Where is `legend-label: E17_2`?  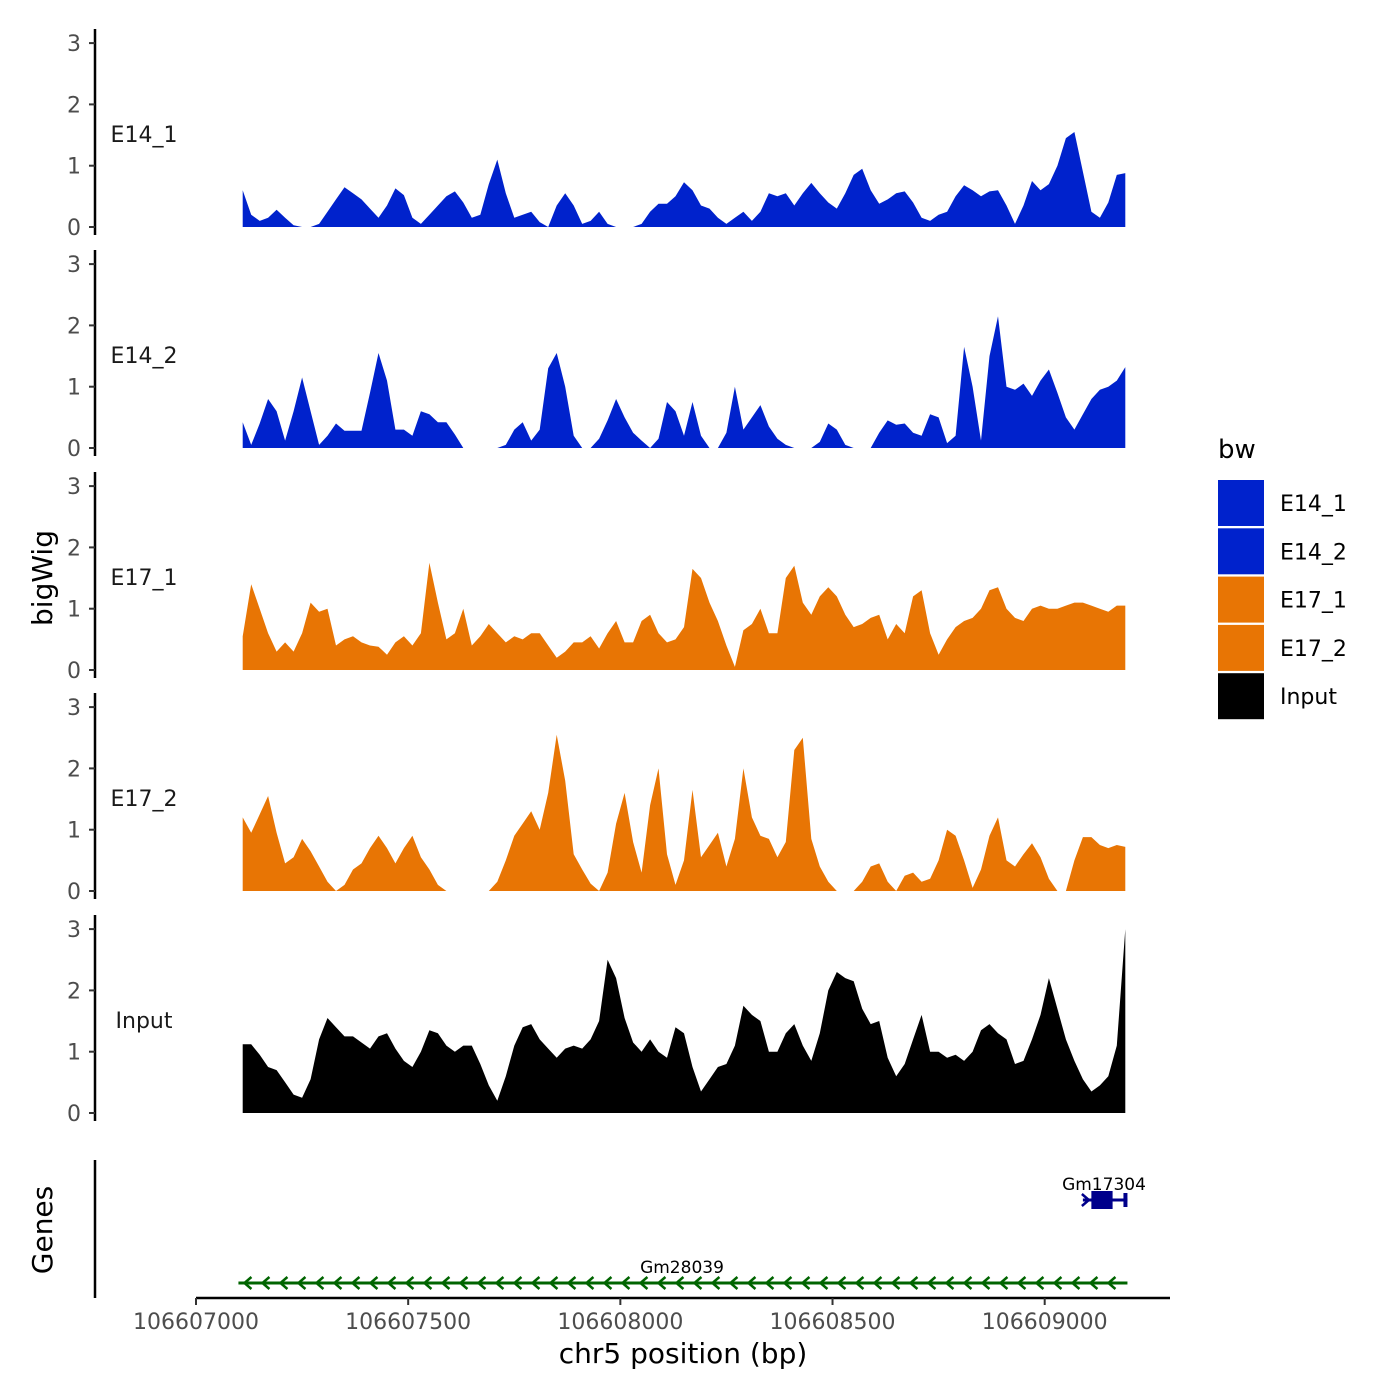 legend-label: E17_2 is located at coordinates (1313, 649).